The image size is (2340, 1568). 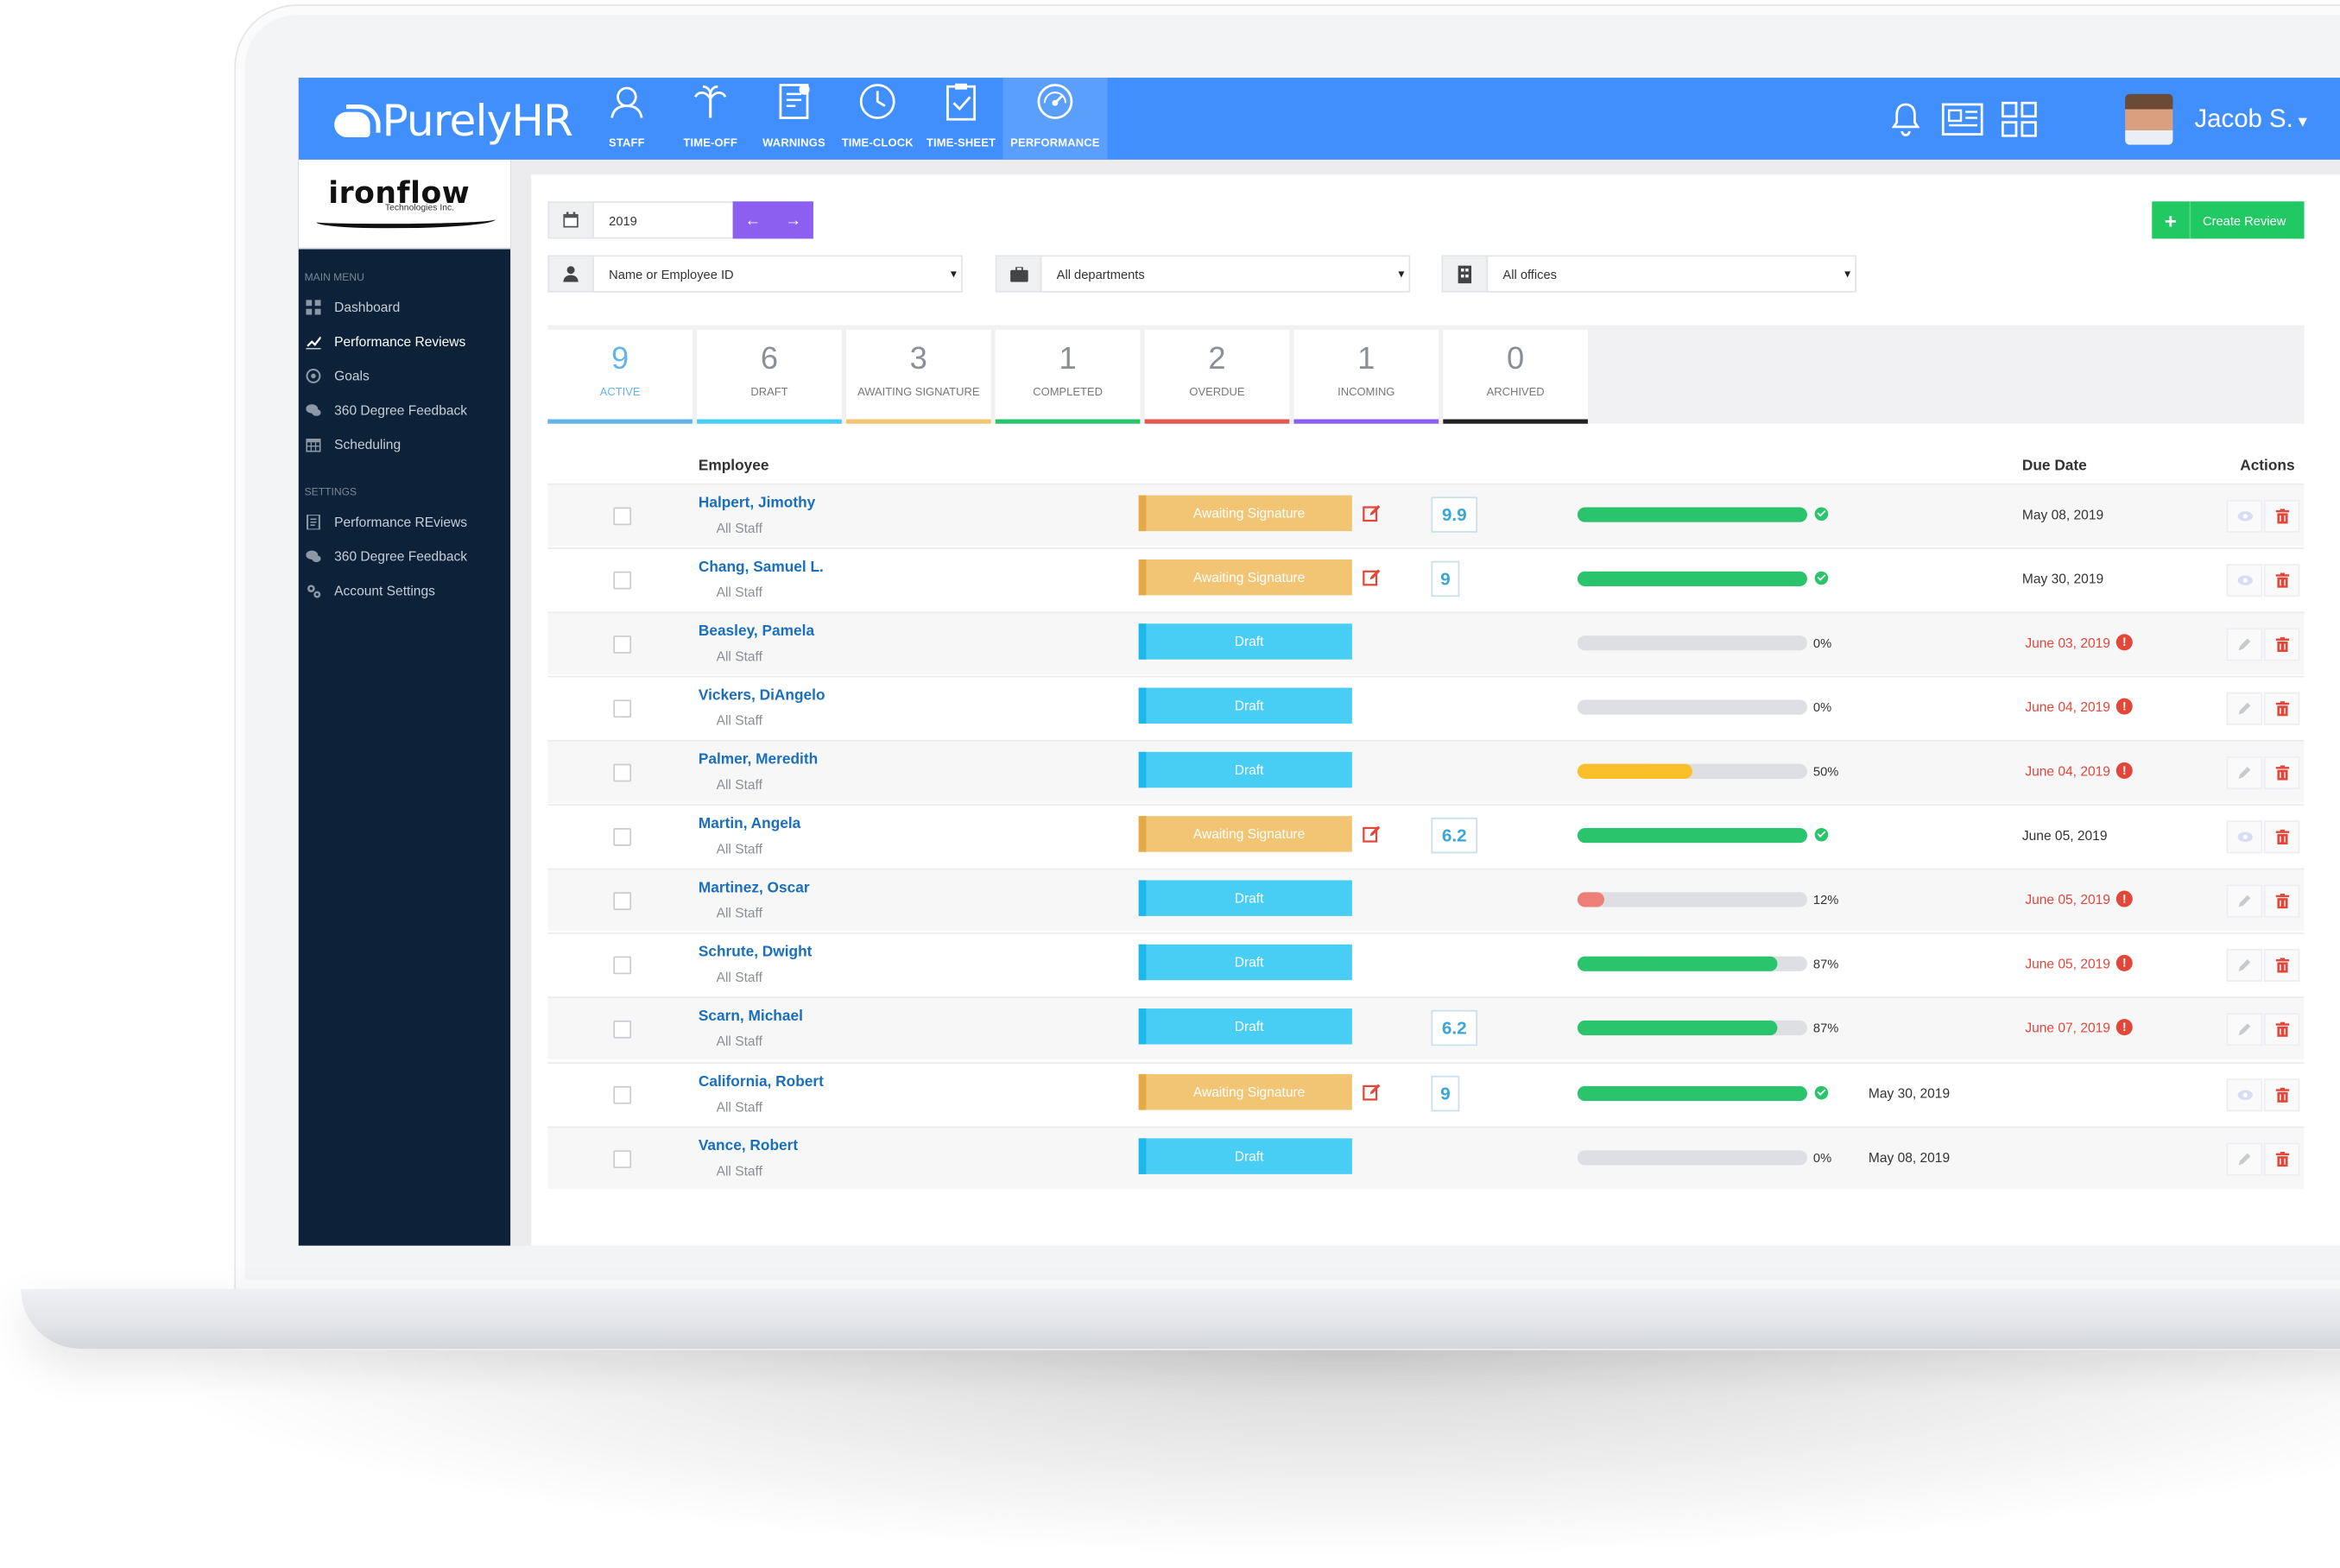 I want to click on office-filter: All offices ▾, so click(x=1649, y=274).